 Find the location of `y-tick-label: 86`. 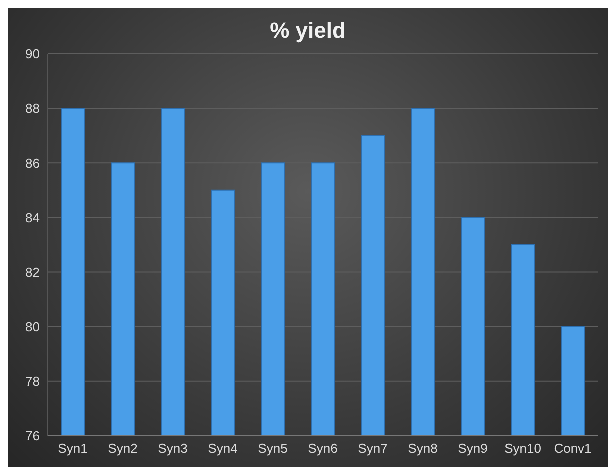

y-tick-label: 86 is located at coordinates (33, 163).